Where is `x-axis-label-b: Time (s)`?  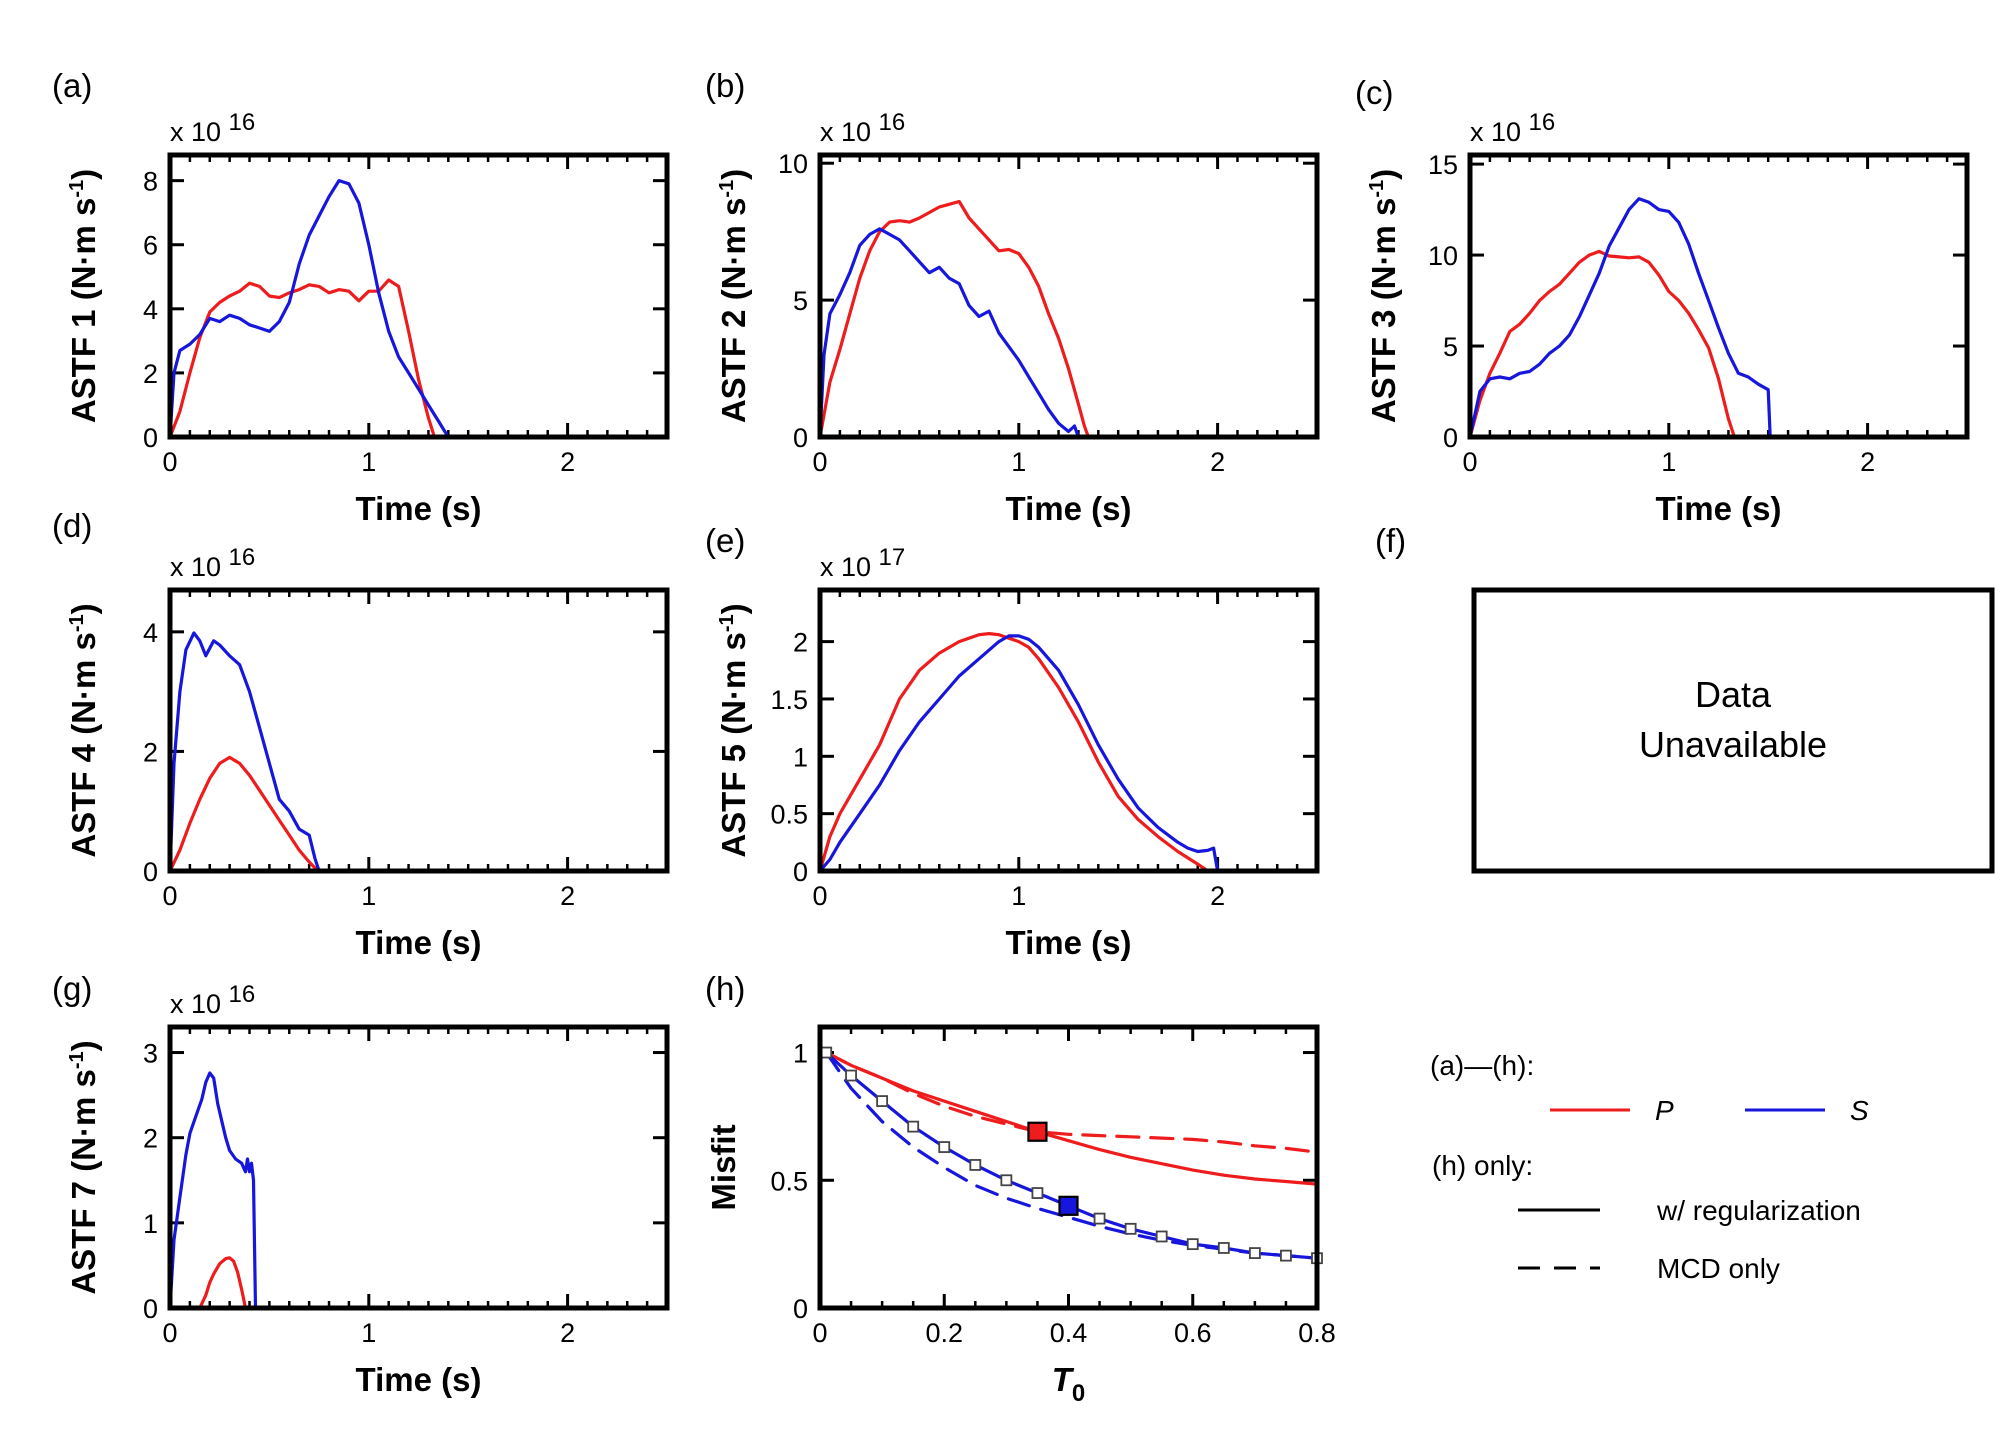 x-axis-label-b: Time (s) is located at coordinates (1069, 508).